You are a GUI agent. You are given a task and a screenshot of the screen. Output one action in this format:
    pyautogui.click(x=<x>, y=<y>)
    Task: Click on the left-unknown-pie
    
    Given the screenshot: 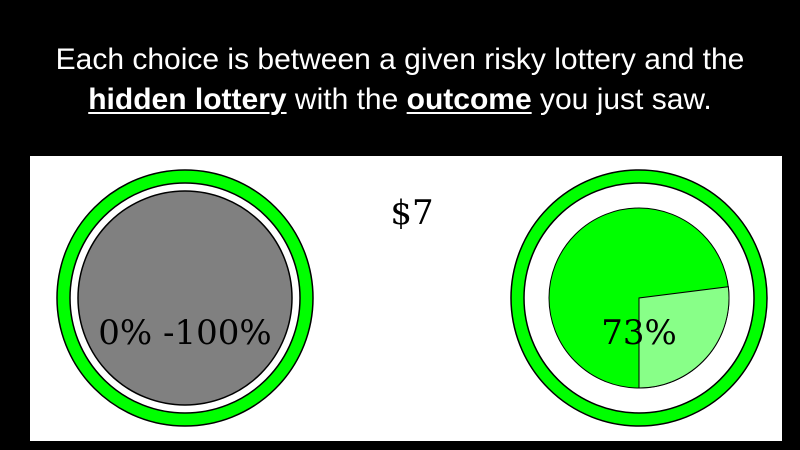 What is the action you would take?
    pyautogui.click(x=185, y=298)
    